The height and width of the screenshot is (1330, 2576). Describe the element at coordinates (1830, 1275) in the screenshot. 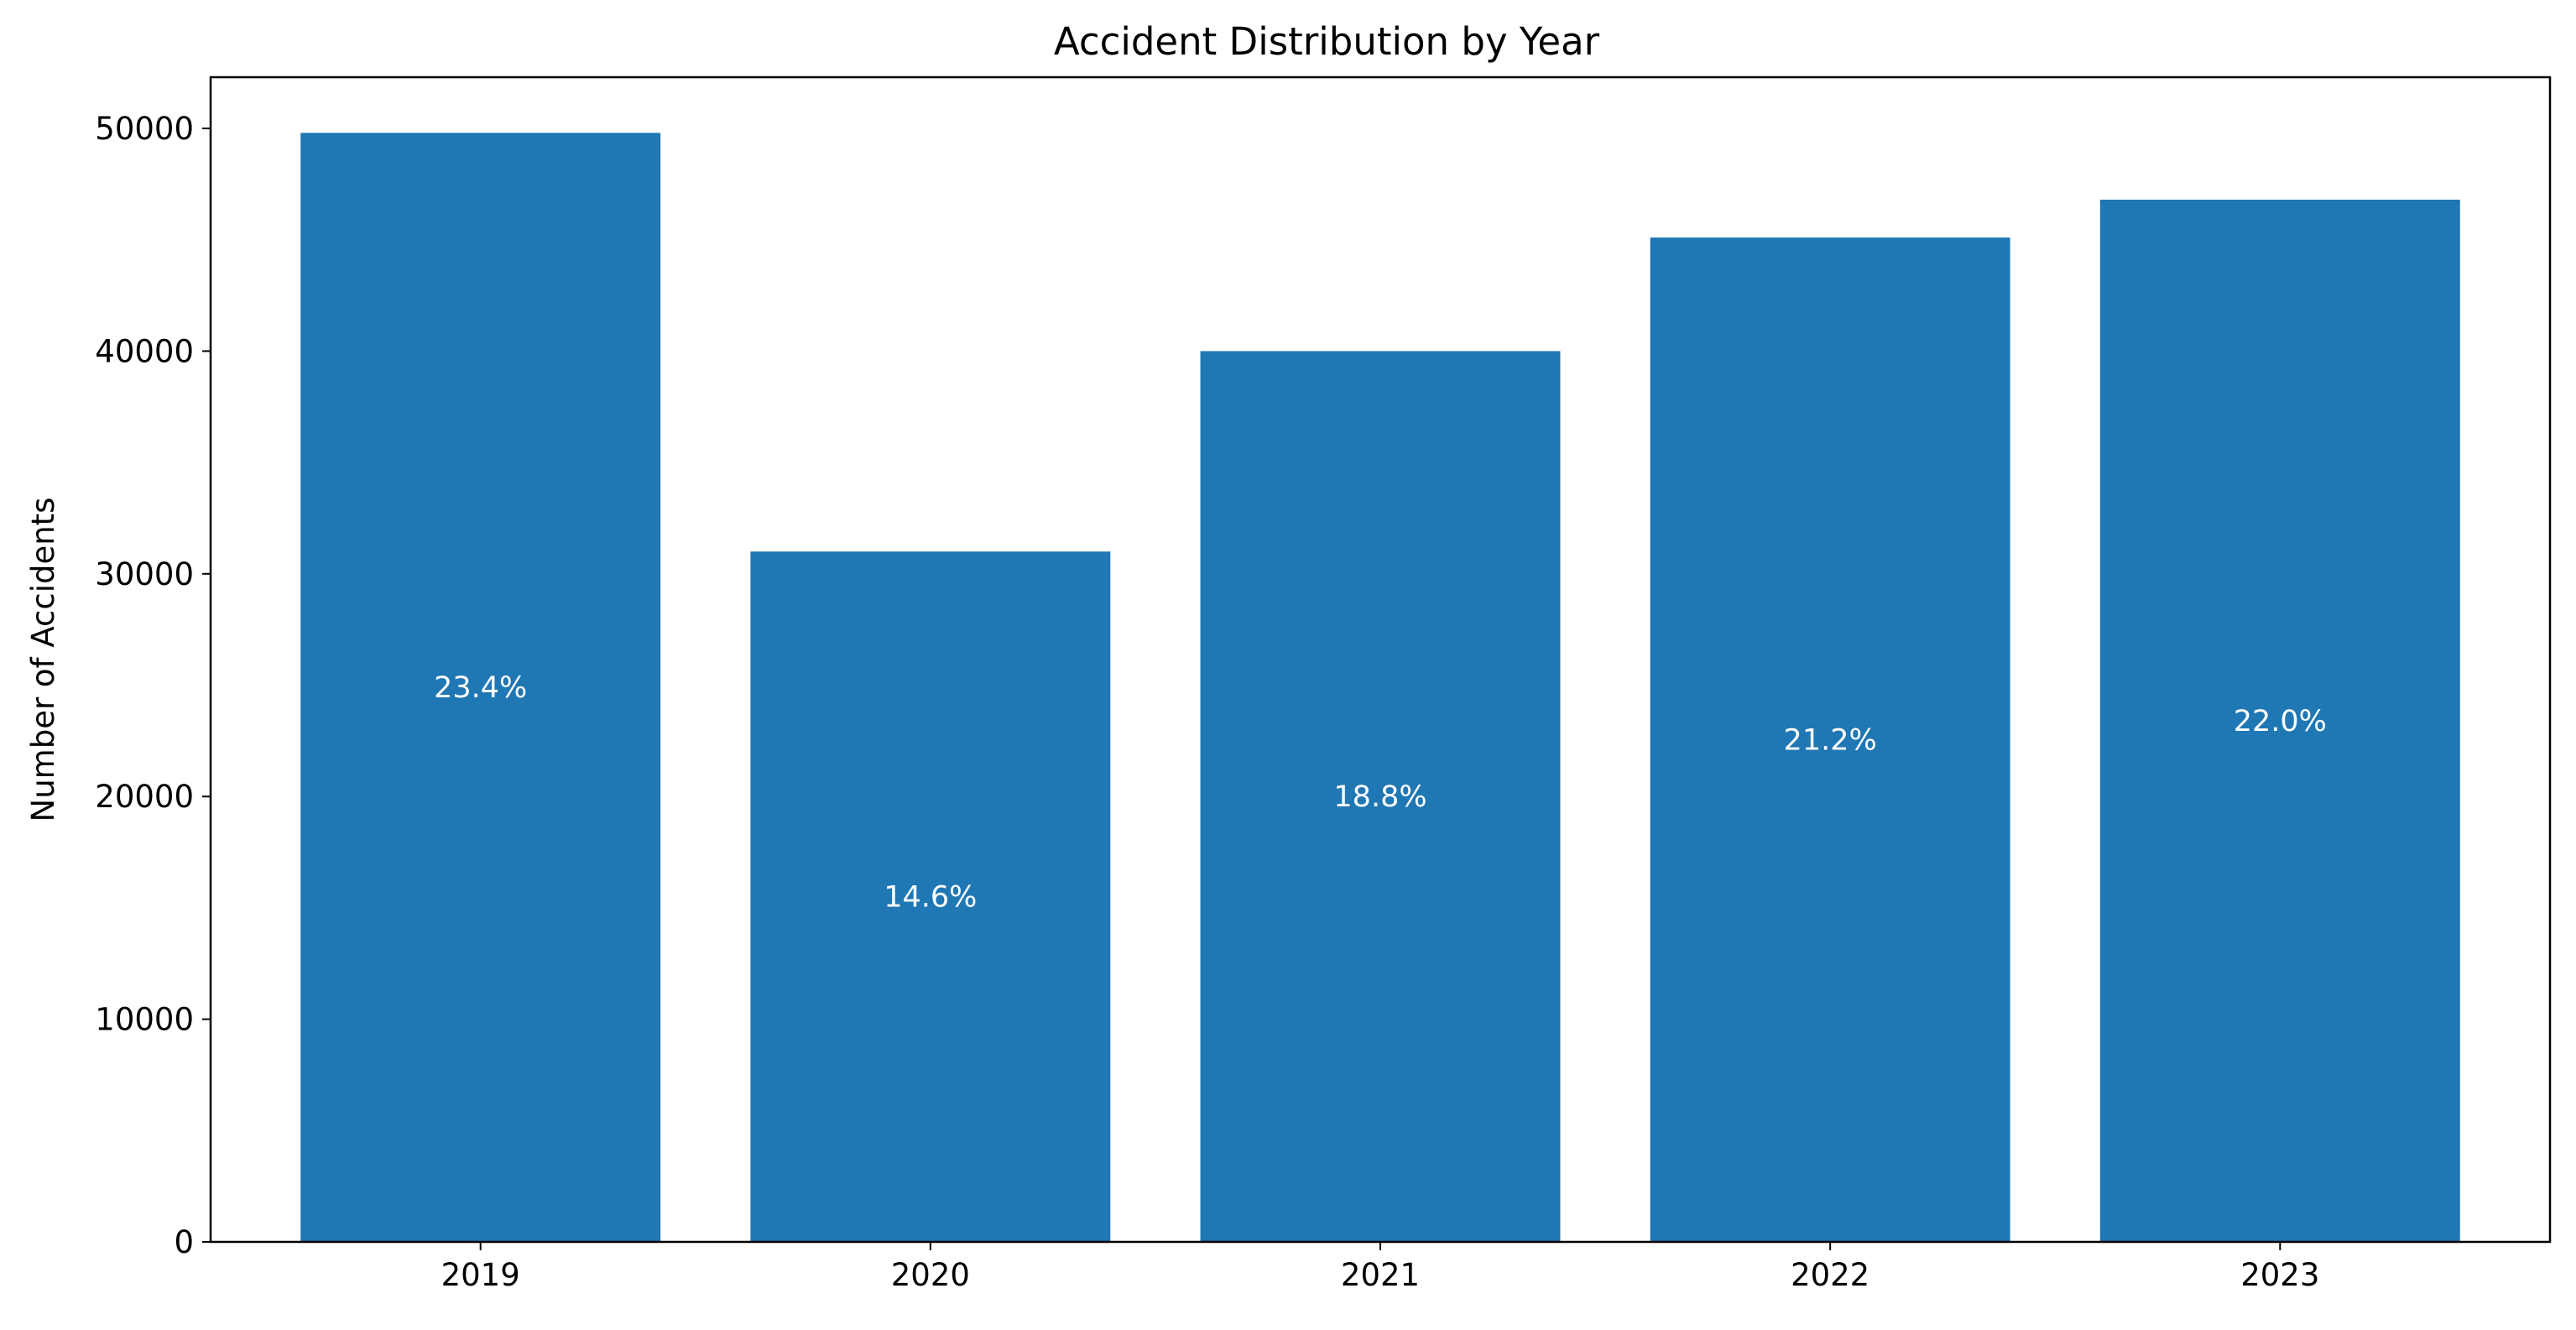

I see `x-tick-label-2022: 2022` at that location.